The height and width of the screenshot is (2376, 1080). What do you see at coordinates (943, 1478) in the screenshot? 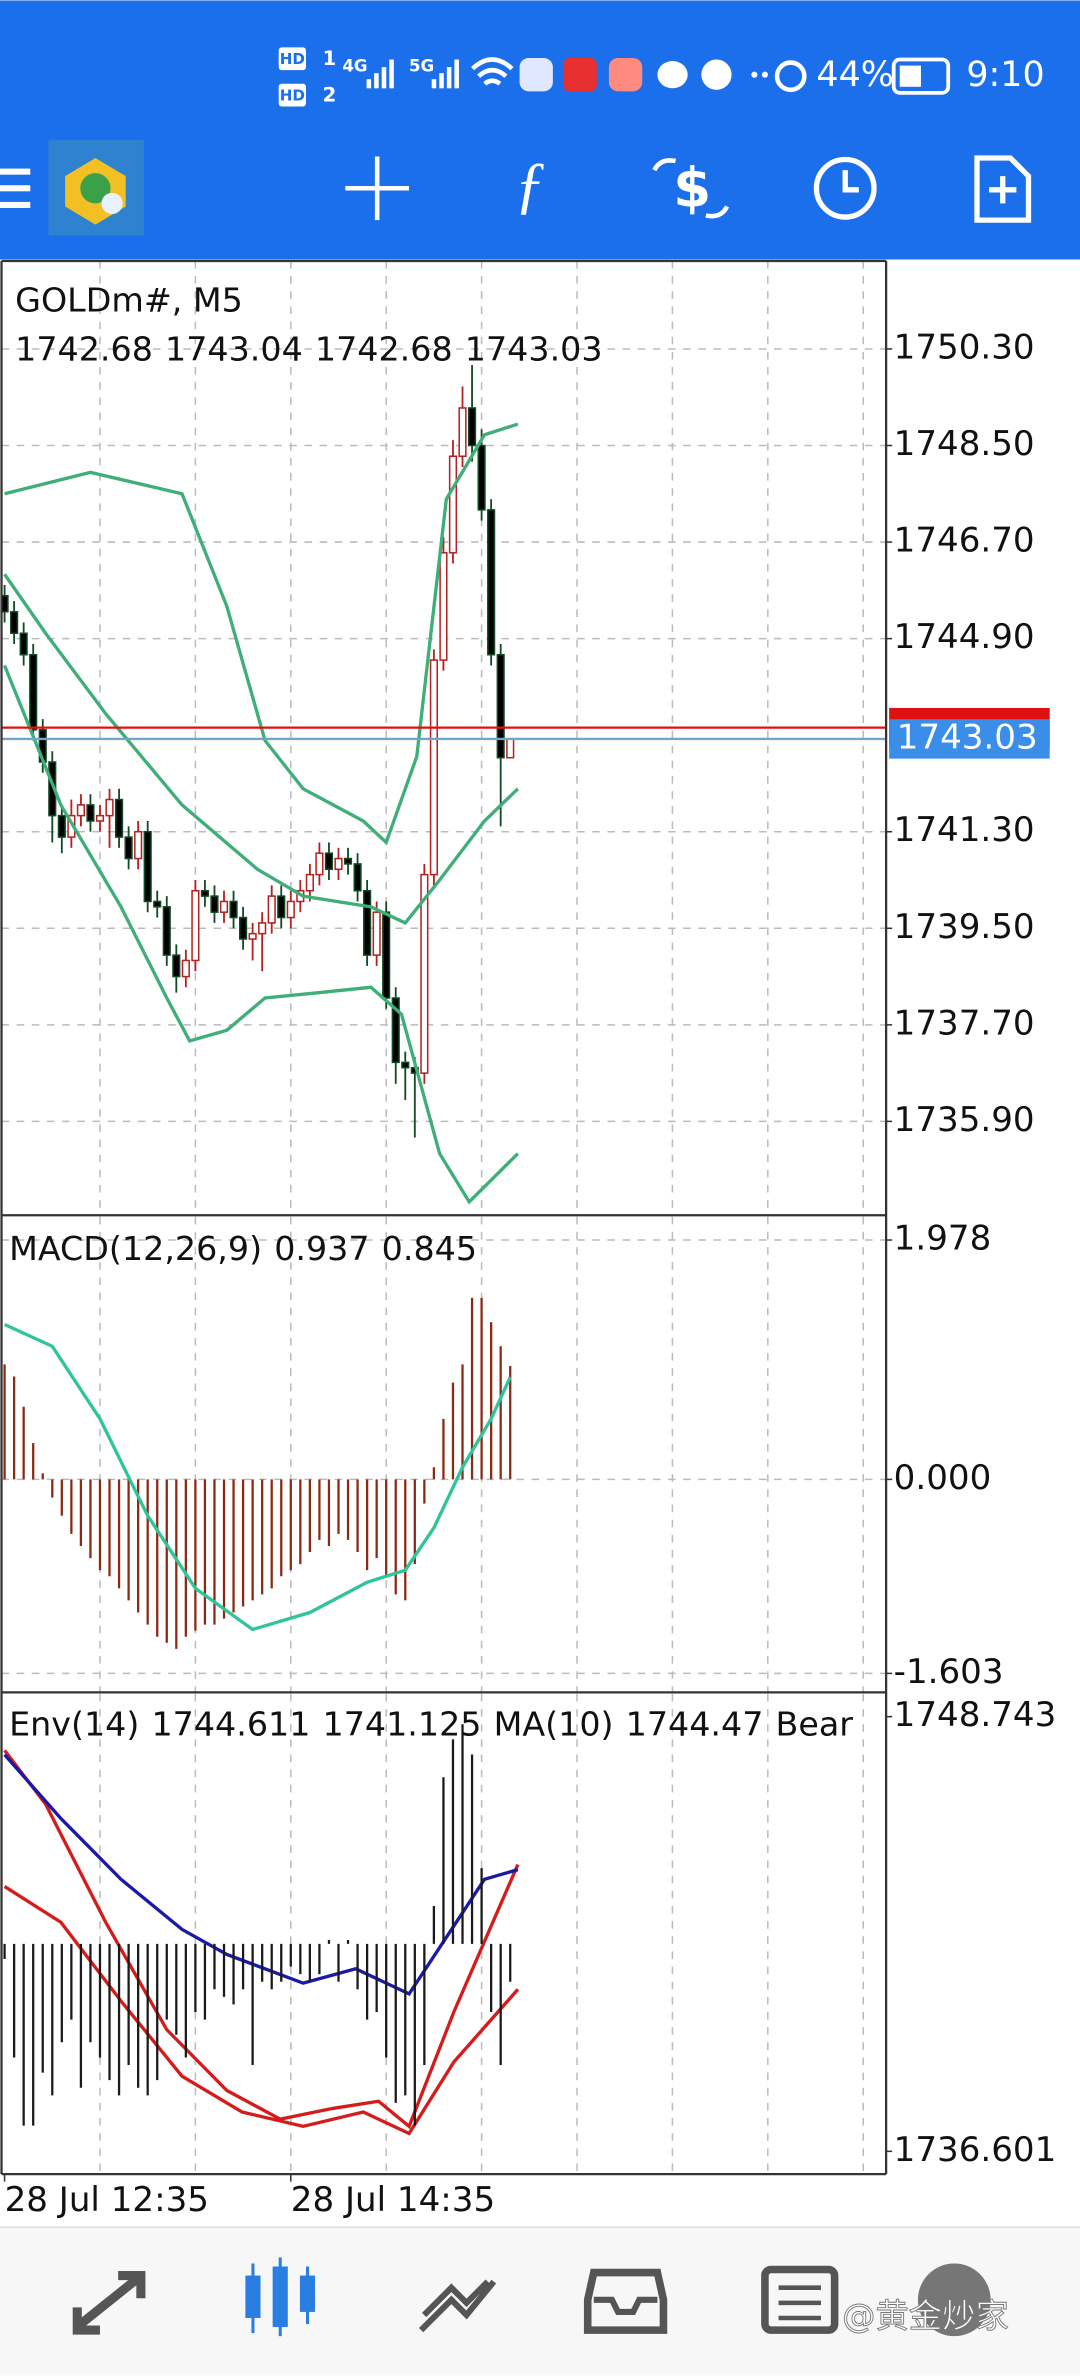
I see `y-tick-label: 0.000` at bounding box center [943, 1478].